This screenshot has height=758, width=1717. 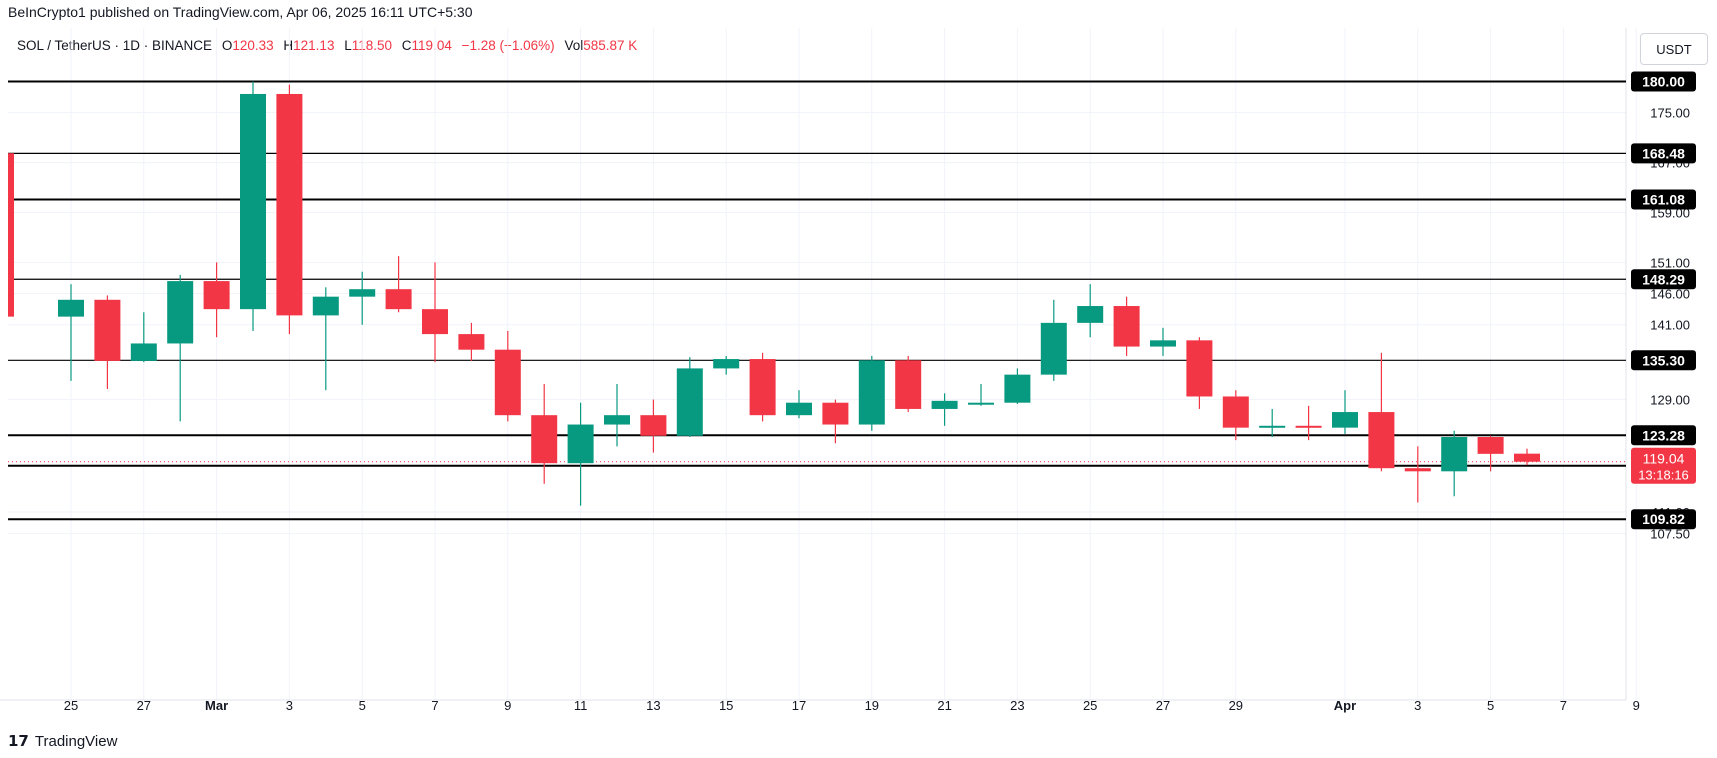 What do you see at coordinates (227, 45) in the screenshot?
I see `open-label: O` at bounding box center [227, 45].